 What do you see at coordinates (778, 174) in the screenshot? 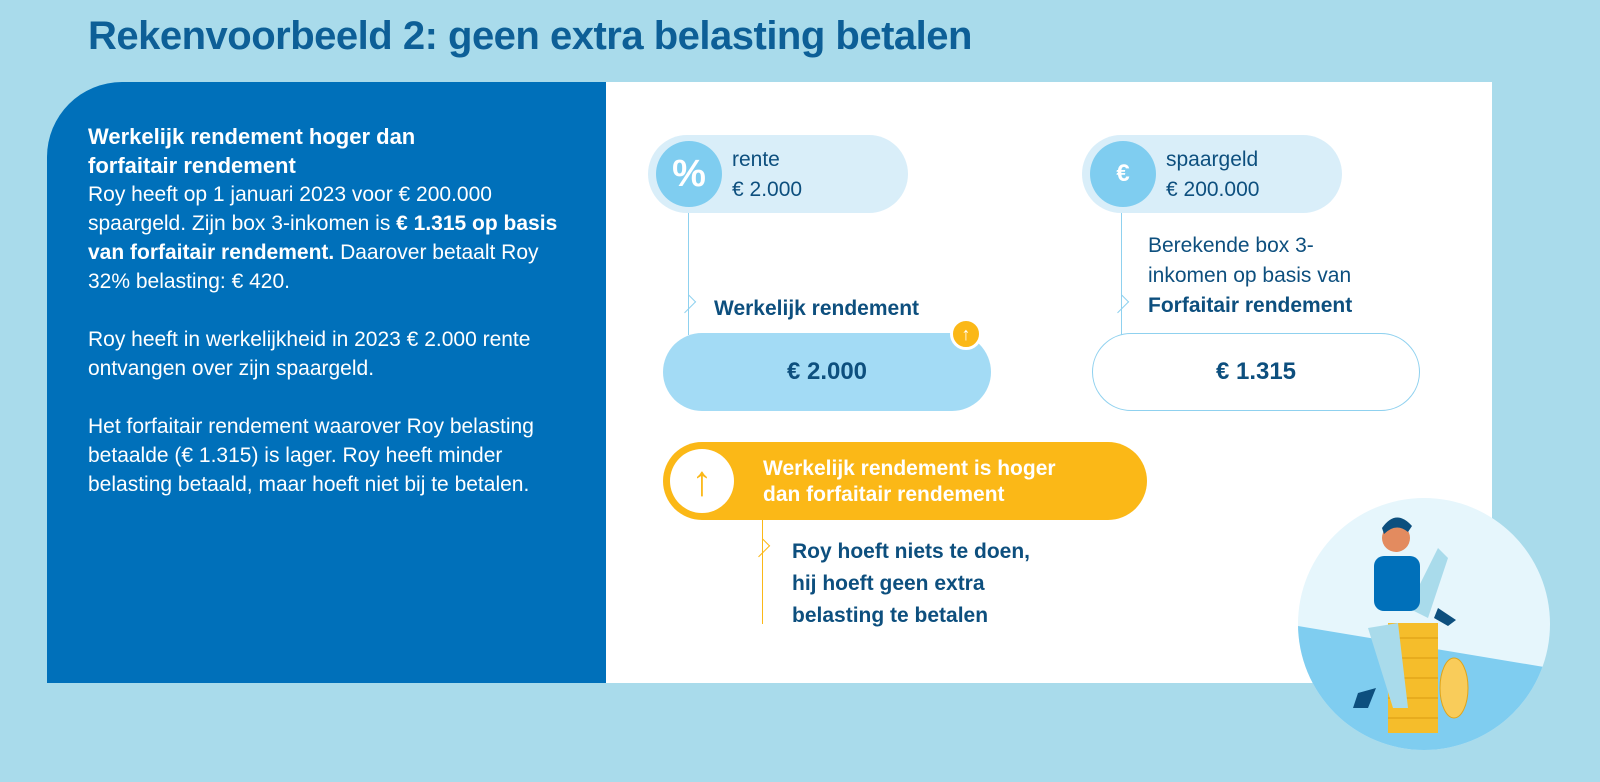
I see `rente-pill: % rente € 2.000` at bounding box center [778, 174].